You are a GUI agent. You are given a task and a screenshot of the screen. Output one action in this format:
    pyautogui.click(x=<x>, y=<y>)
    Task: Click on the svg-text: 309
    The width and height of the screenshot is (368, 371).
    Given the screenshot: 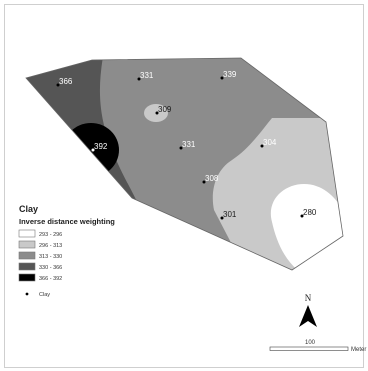 What is the action you would take?
    pyautogui.click(x=165, y=109)
    